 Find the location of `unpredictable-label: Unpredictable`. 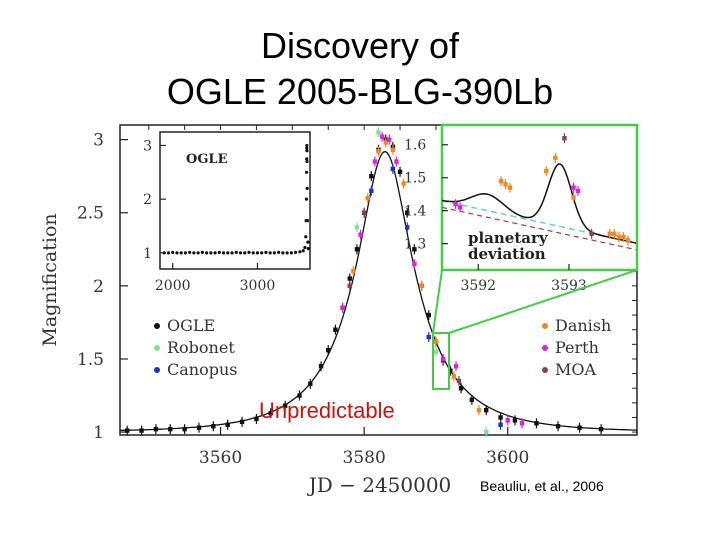

unpredictable-label: Unpredictable is located at coordinates (327, 410).